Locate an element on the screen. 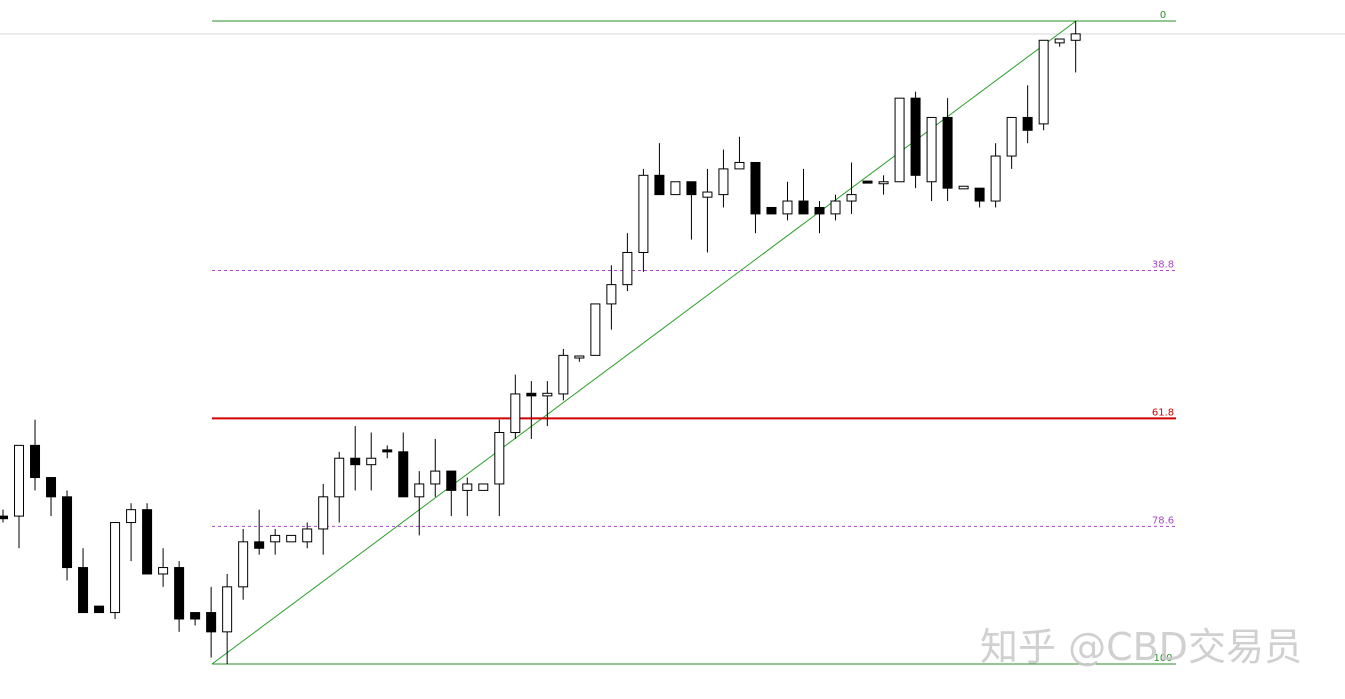 Image resolution: width=1345 pixels, height=699 pixels. level-label: 38.8 is located at coordinates (1163, 264).